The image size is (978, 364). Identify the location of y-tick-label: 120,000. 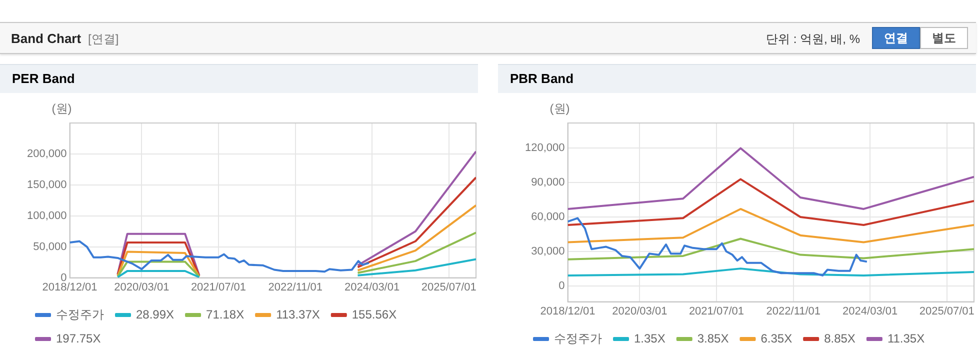
(544, 148).